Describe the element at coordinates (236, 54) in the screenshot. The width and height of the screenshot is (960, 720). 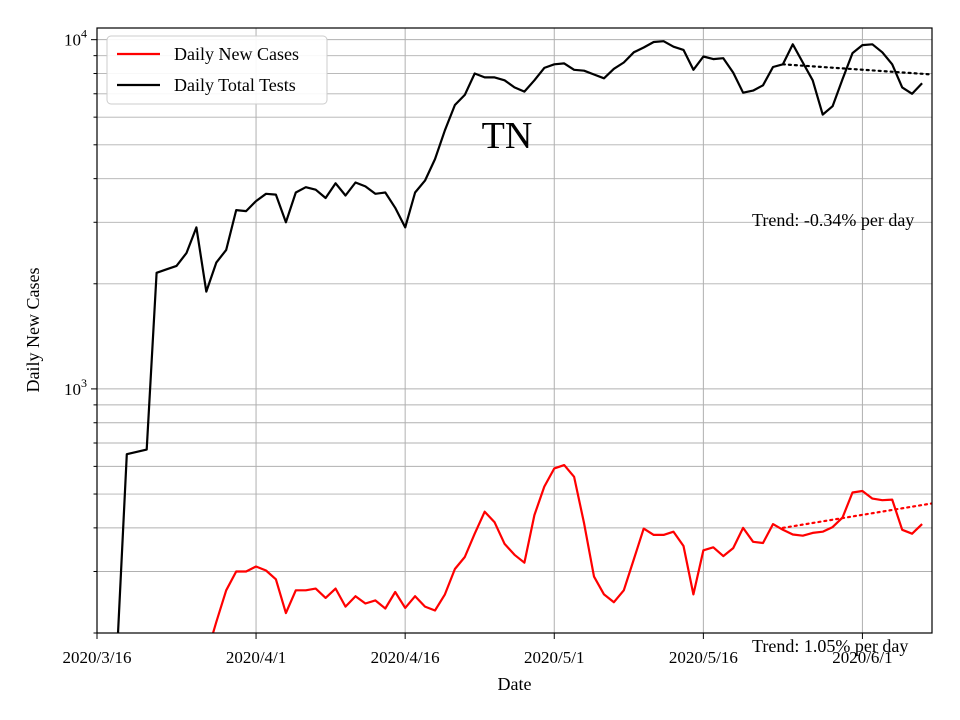
I see `legend-label-cases: Daily New Cases` at that location.